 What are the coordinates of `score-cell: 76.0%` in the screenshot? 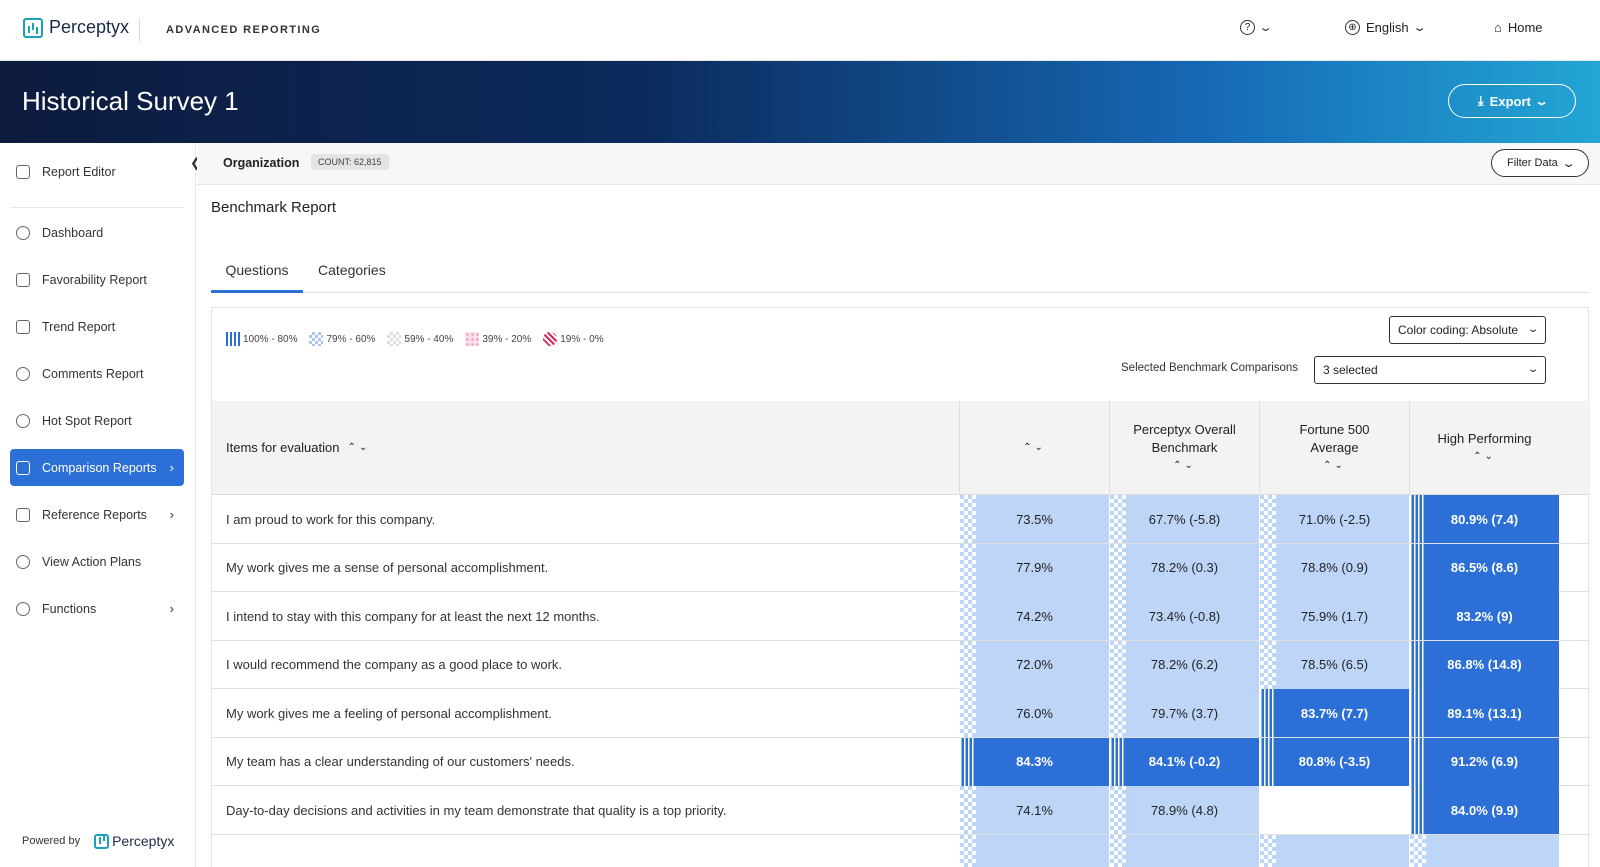 It's located at (1034, 713).